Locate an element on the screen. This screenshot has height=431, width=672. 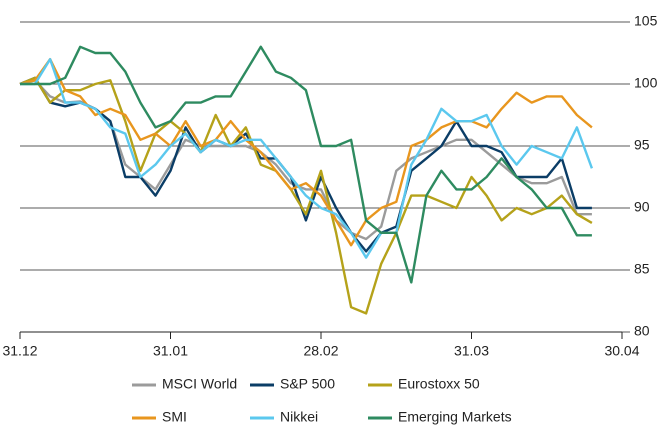
x-tick-label: 31.01 is located at coordinates (170, 351).